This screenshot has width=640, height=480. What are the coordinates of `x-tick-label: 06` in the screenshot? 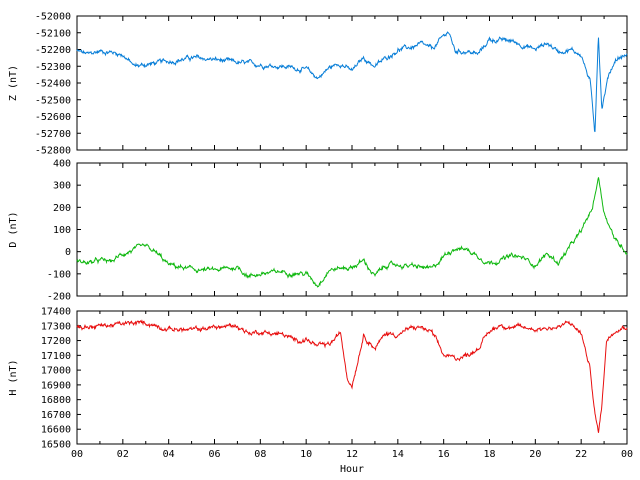 It's located at (214, 454).